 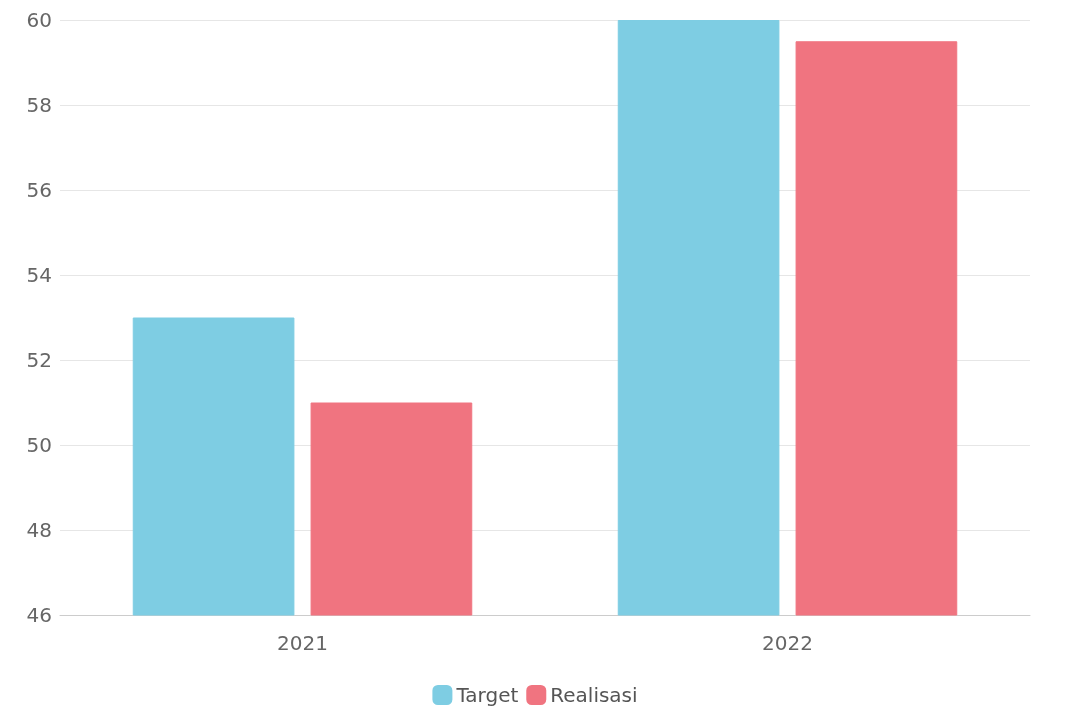 What do you see at coordinates (594, 695) in the screenshot?
I see `legend-label: Realisasi` at bounding box center [594, 695].